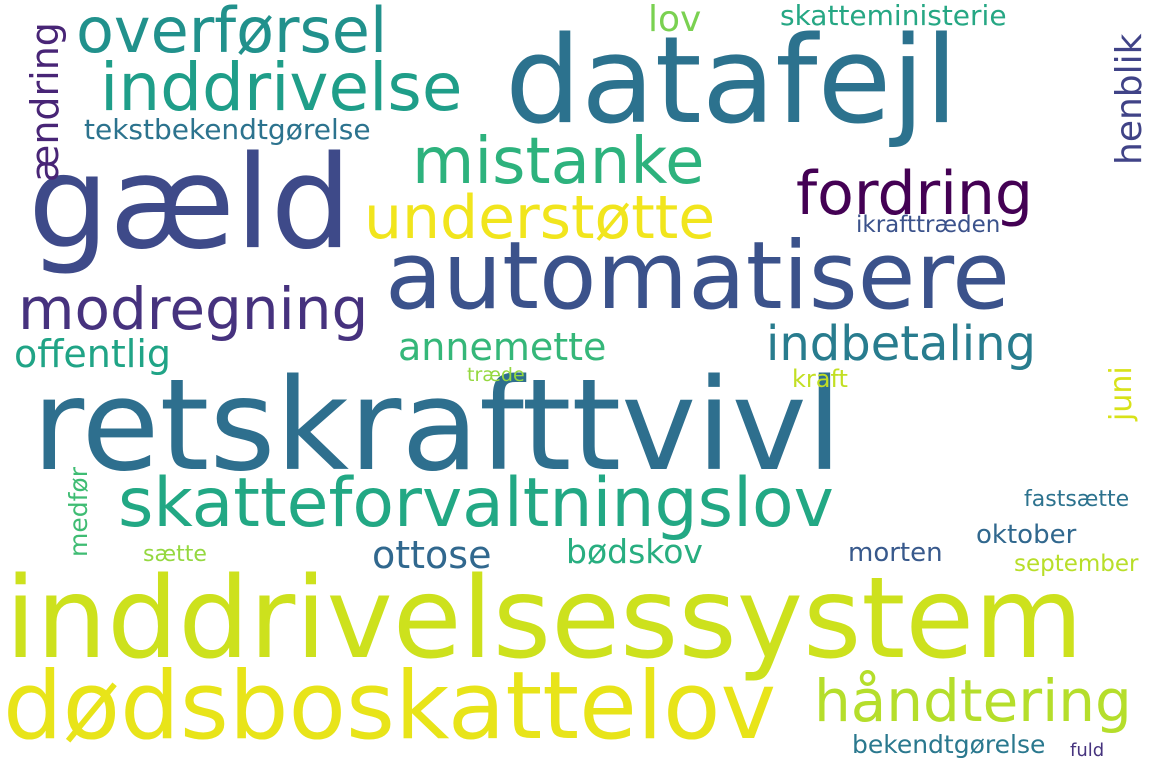 This screenshot has width=1155, height=770. Describe the element at coordinates (914, 194) in the screenshot. I see `word-fordring: fordring` at that location.